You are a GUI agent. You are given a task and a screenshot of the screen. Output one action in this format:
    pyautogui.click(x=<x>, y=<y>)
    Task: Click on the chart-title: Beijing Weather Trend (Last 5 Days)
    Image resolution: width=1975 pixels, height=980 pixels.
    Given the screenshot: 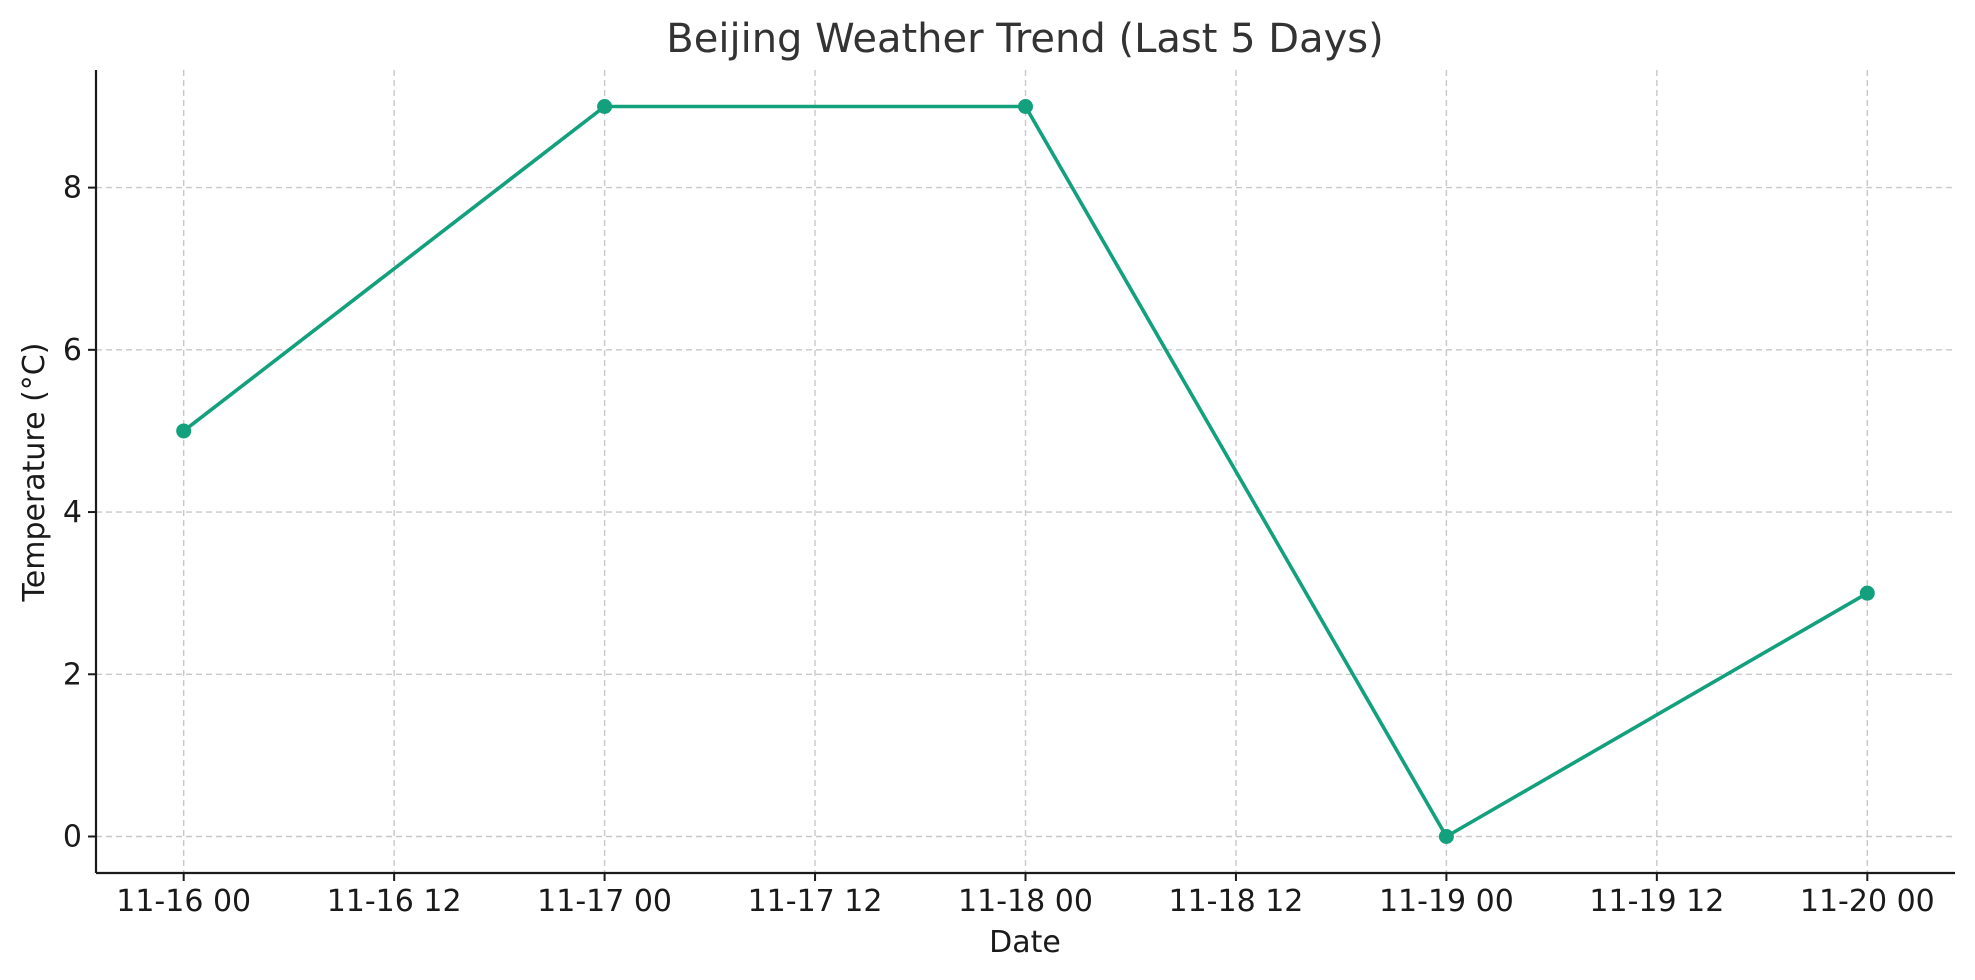 What is the action you would take?
    pyautogui.click(x=1024, y=39)
    